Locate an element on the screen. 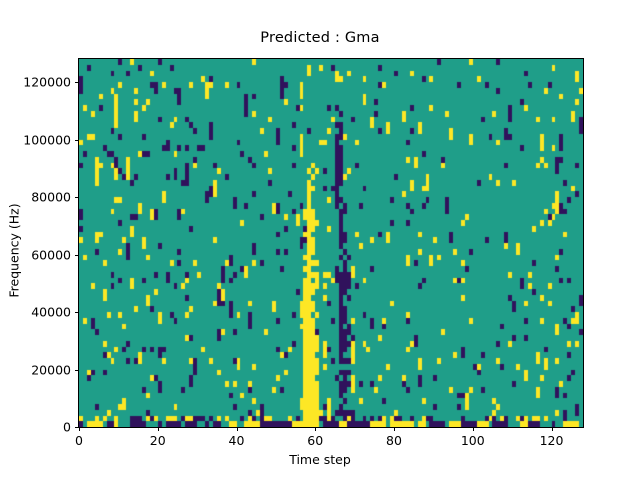 The image size is (640, 480). x-tick-label: 40 is located at coordinates (236, 440).